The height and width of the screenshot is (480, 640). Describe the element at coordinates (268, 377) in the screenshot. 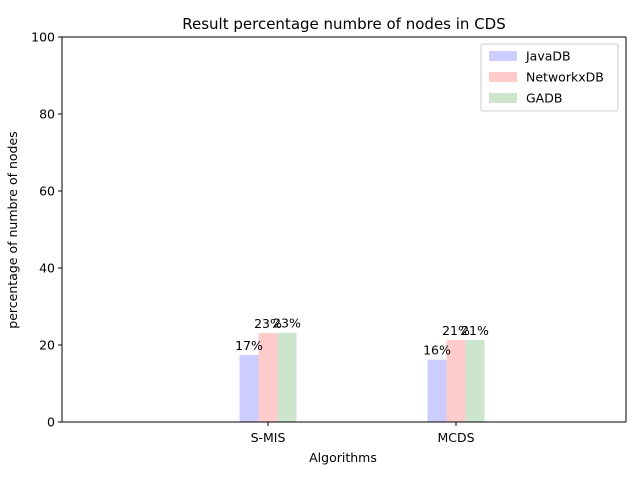

I see `bar-networkxdb-s-mis` at that location.